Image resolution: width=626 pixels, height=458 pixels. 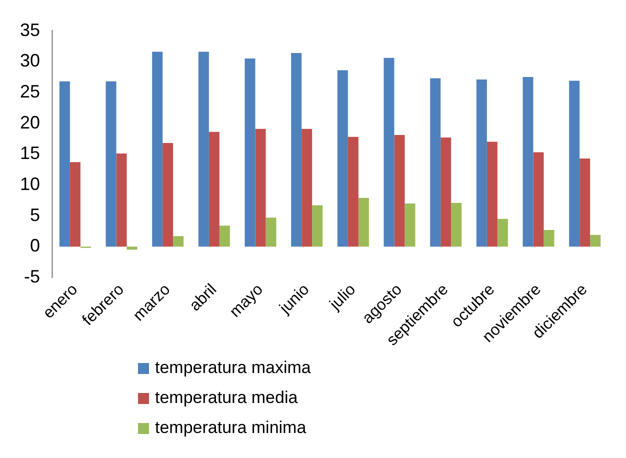 I want to click on y-tick-label: 5, so click(x=35, y=214).